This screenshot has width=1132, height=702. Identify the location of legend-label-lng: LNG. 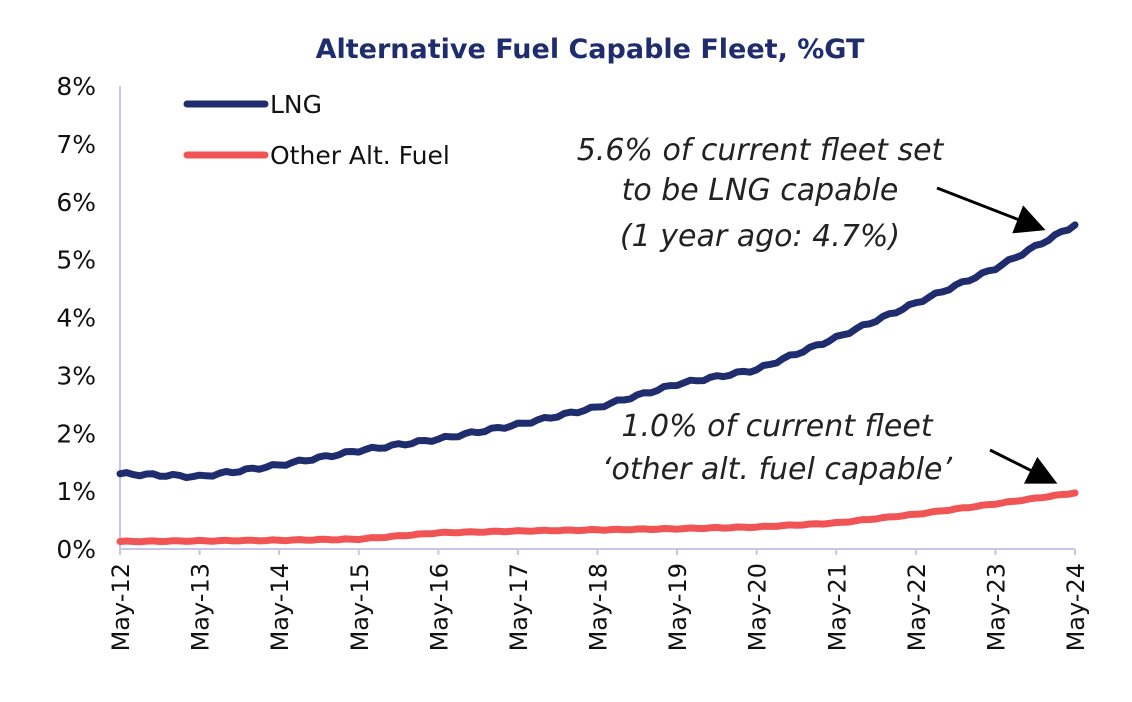
(296, 104).